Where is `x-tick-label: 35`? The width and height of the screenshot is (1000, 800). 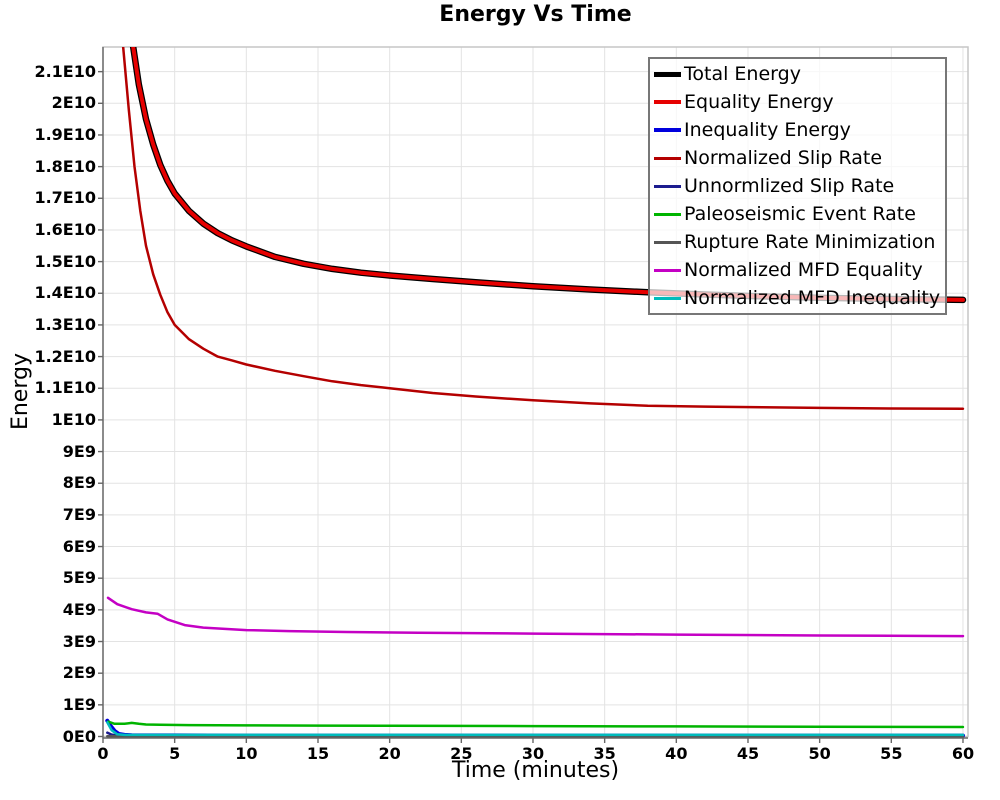 x-tick-label: 35 is located at coordinates (604, 753).